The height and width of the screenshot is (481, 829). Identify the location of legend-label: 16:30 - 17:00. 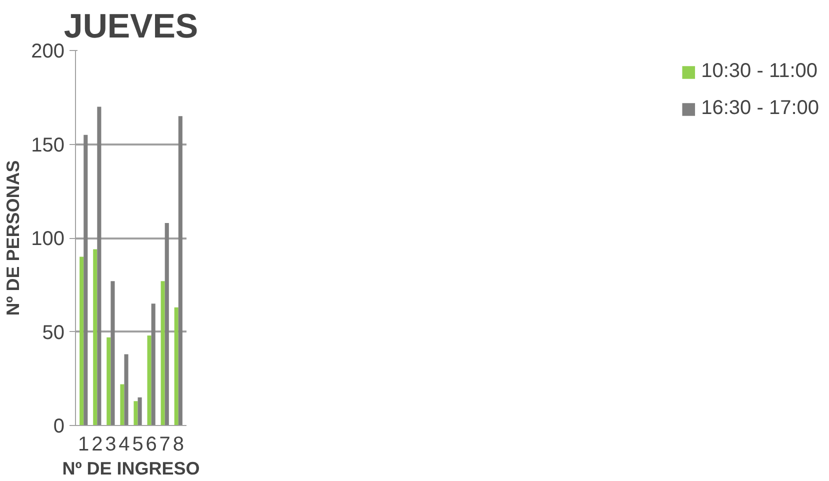
(760, 108).